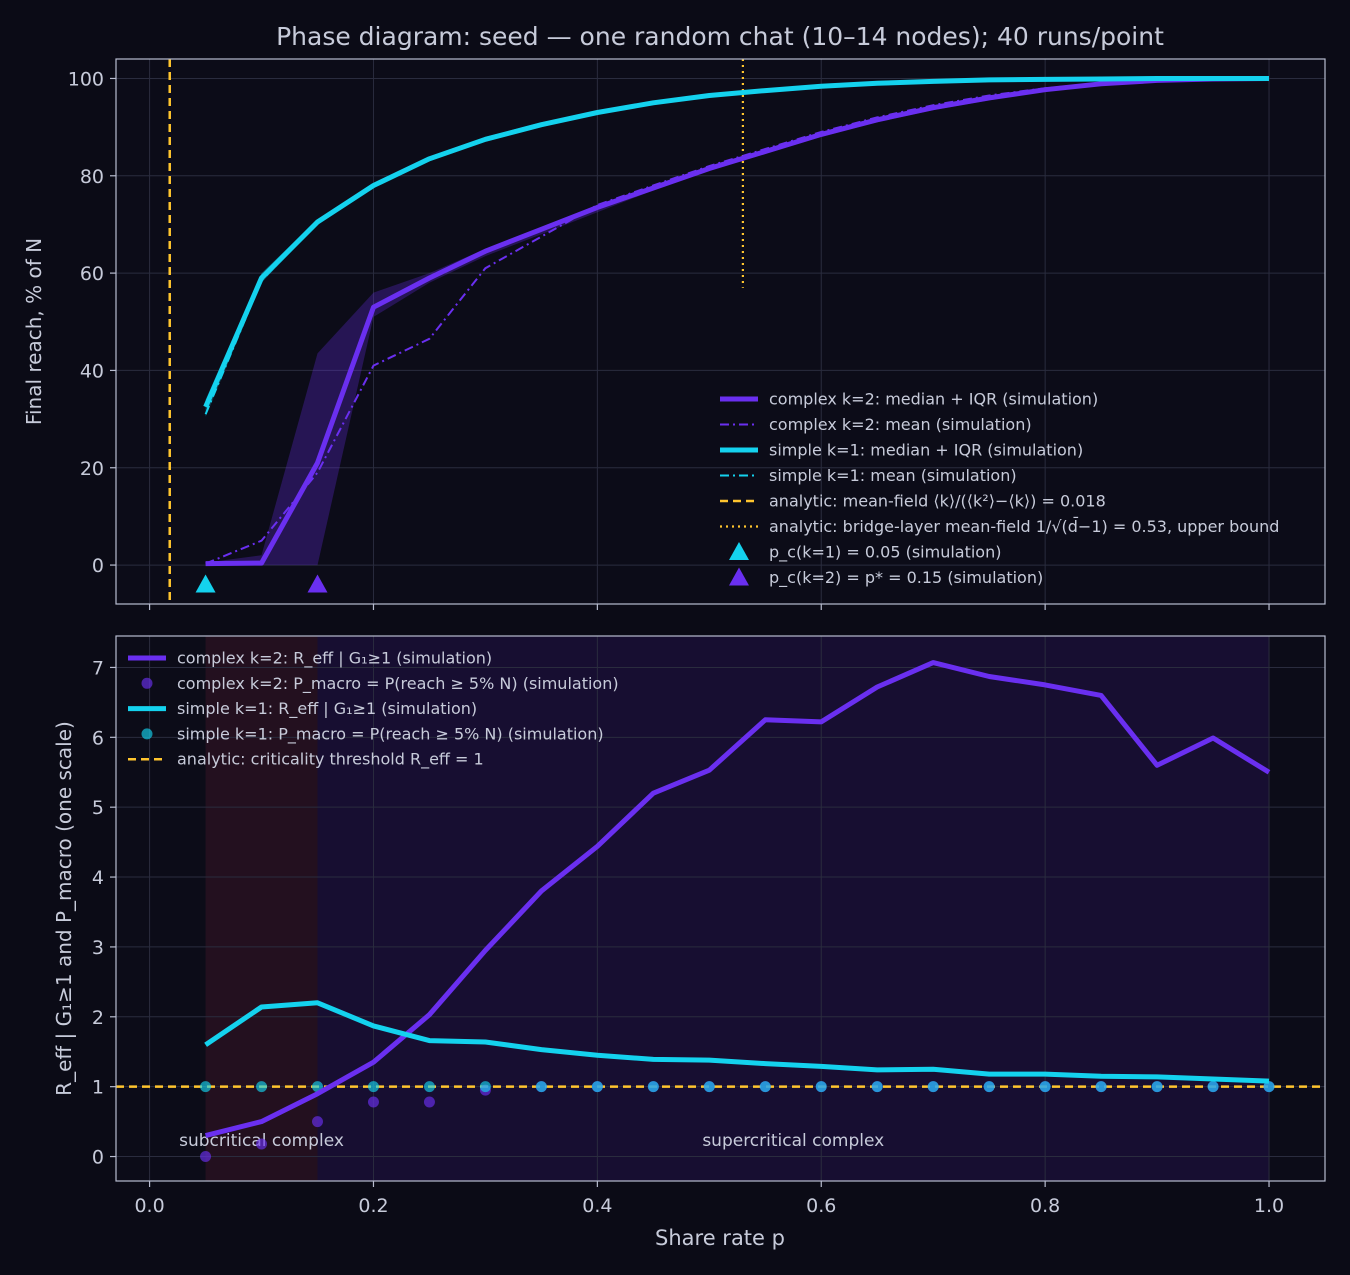 The width and height of the screenshot is (1350, 1275). What do you see at coordinates (793, 1141) in the screenshot?
I see `region-label-1: supercritical complex` at bounding box center [793, 1141].